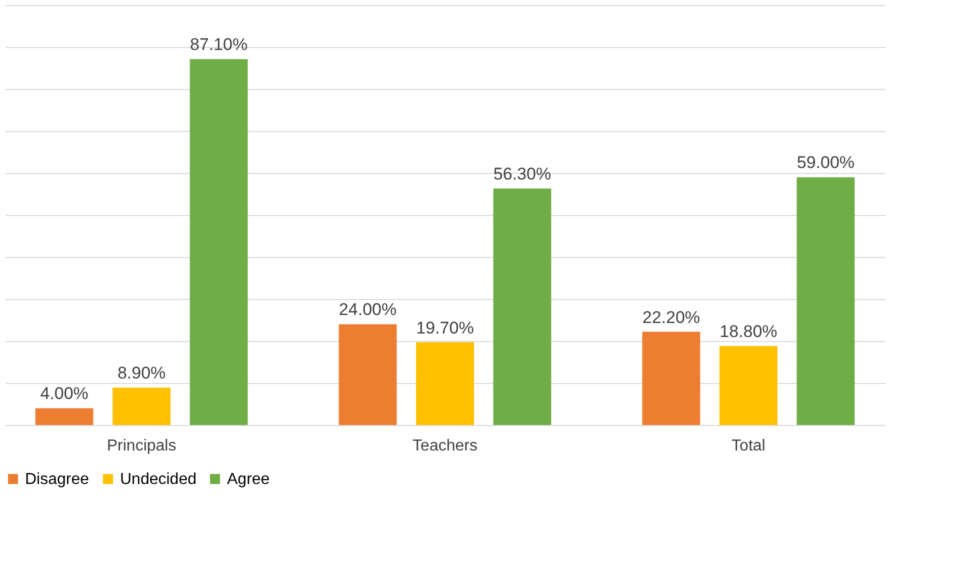 Image resolution: width=965 pixels, height=583 pixels. Describe the element at coordinates (248, 479) in the screenshot. I see `legend-label: Agree` at that location.